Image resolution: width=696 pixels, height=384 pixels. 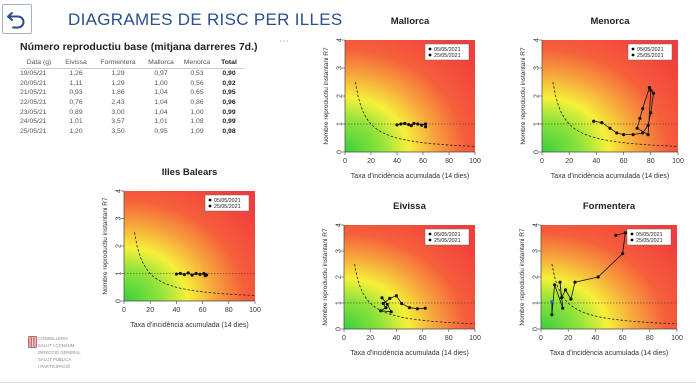 What do you see at coordinates (229, 103) in the screenshot?
I see `table-cell: 0,96` at bounding box center [229, 103].